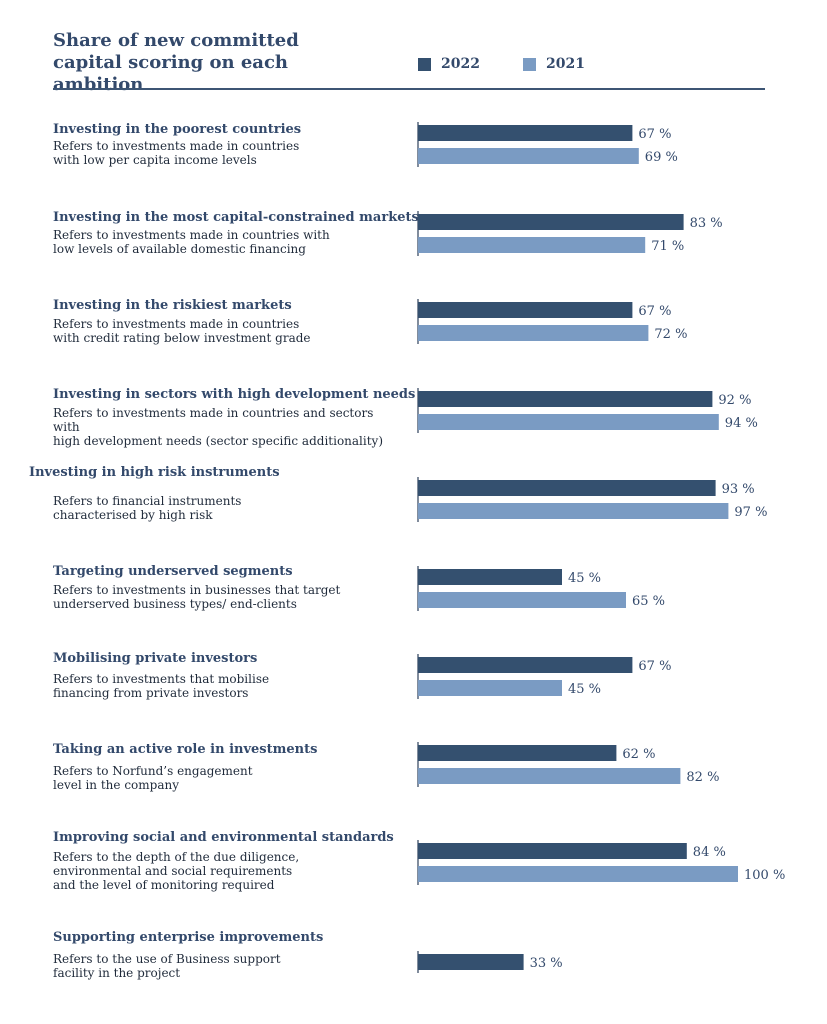 The height and width of the screenshot is (1024, 827). What do you see at coordinates (709, 852) in the screenshot?
I see `bar-value-label: 84 %` at bounding box center [709, 852].